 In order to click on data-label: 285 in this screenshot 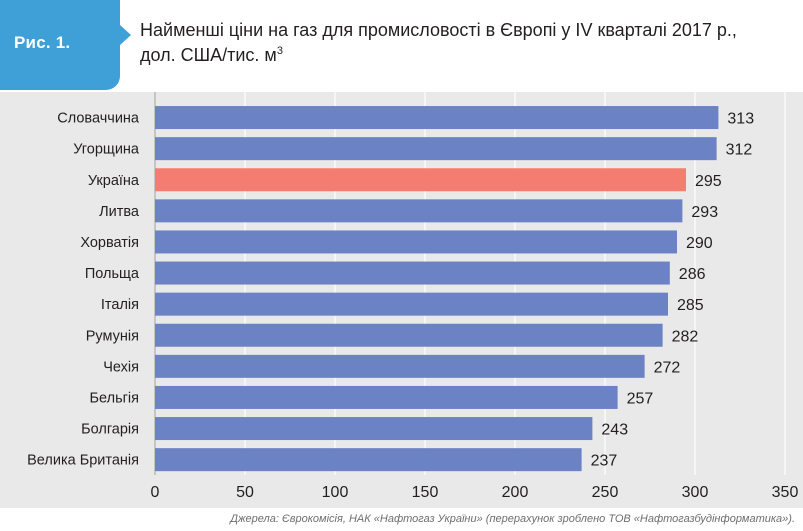, I will do `click(690, 305)`.